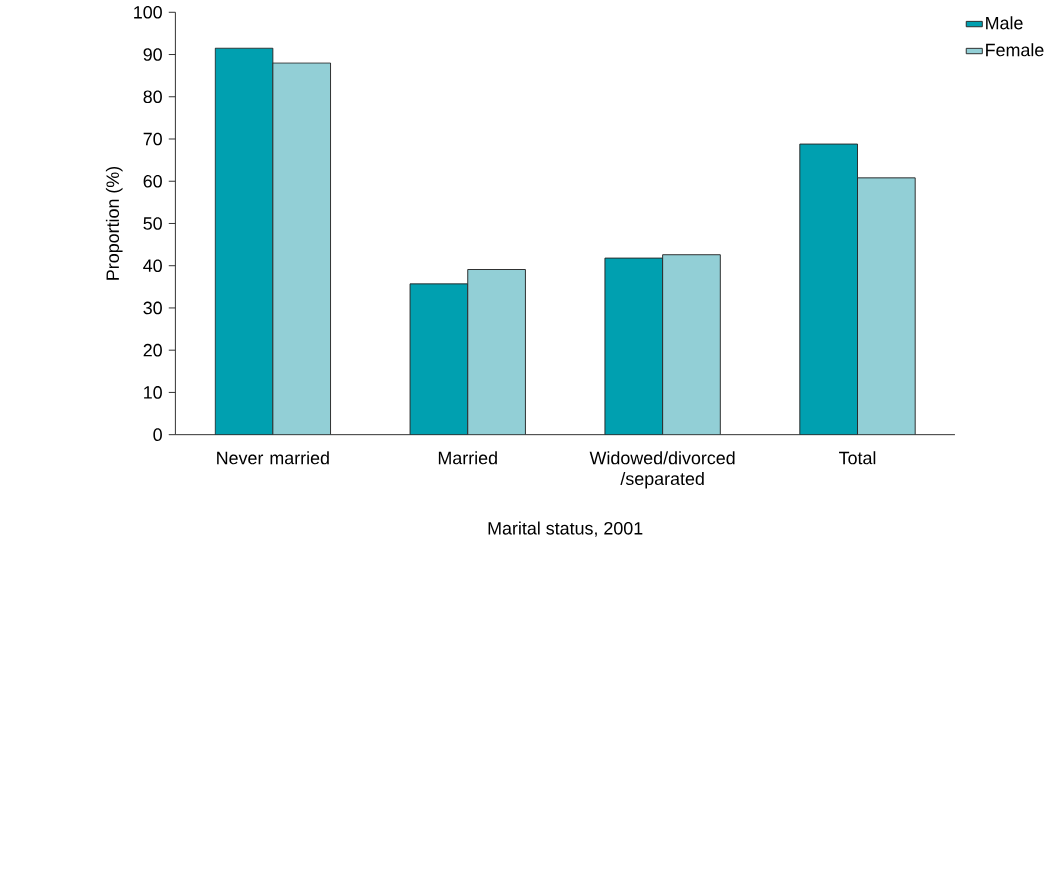 The width and height of the screenshot is (1049, 871). Describe the element at coordinates (152, 266) in the screenshot. I see `y-tick-label: 40` at that location.